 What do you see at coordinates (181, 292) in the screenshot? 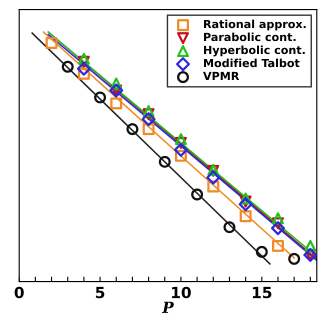
I see `x-tick-label: 10` at bounding box center [181, 292].